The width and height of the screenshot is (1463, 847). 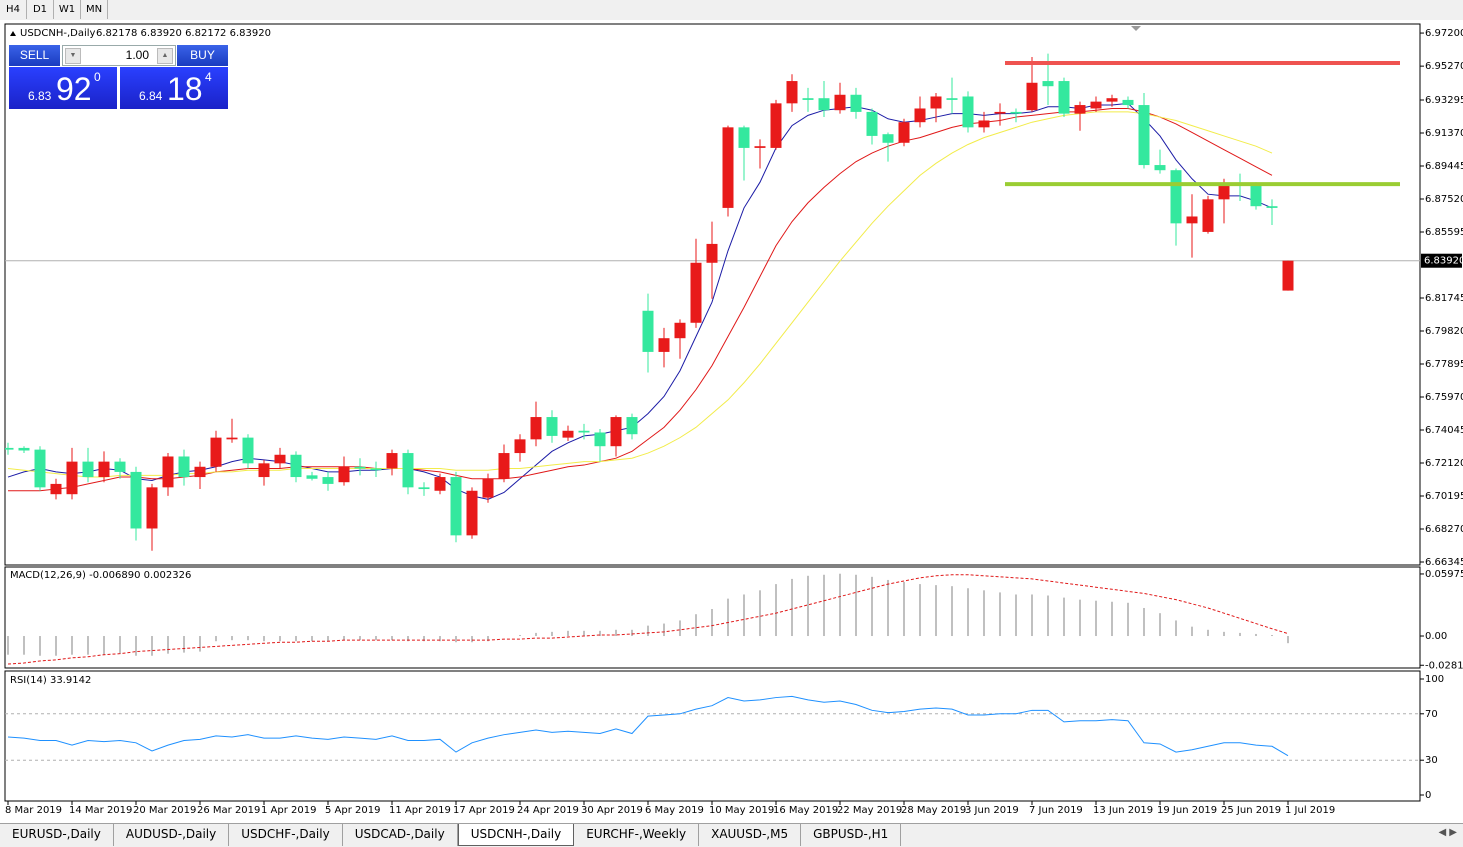 What do you see at coordinates (286, 835) in the screenshot?
I see `chart-tab: USDCHF-,Daily` at bounding box center [286, 835].